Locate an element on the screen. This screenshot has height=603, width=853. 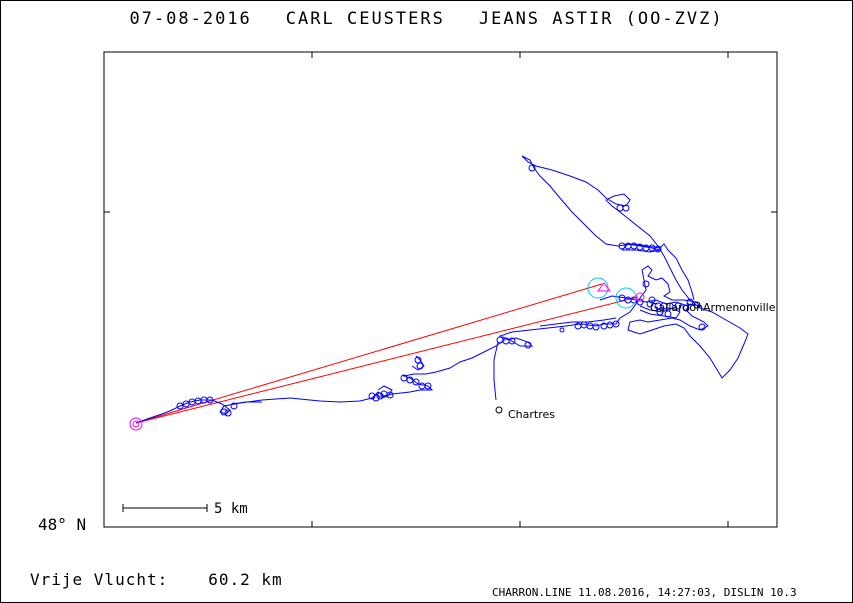
title-pilot: CARL CEUSTERS is located at coordinates (365, 19).